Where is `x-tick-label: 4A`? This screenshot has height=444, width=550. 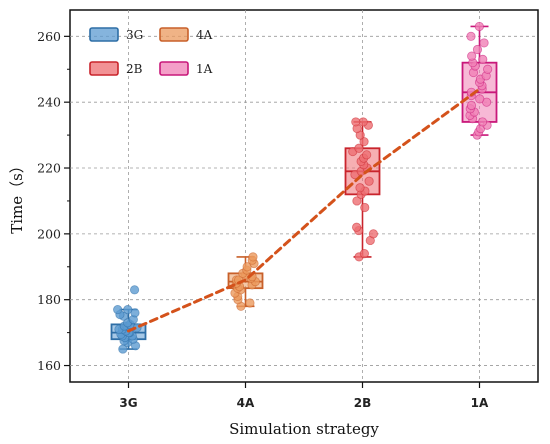 x-tick-label: 4A is located at coordinates (246, 403).